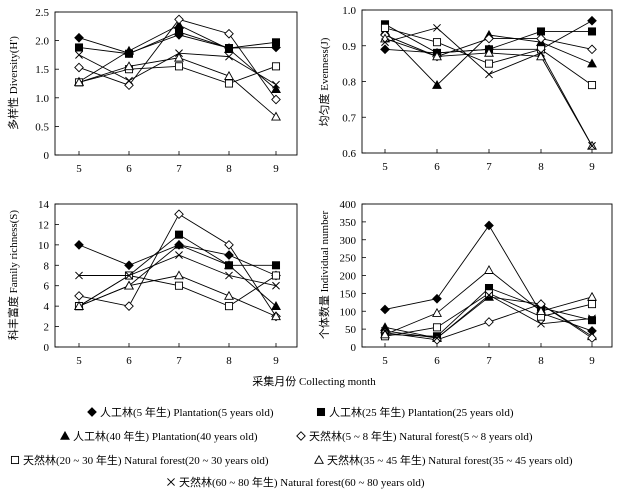 The width and height of the screenshot is (629, 493). Describe the element at coordinates (42, 127) in the screenshot. I see `y-tick-label: 0.5` at that location.